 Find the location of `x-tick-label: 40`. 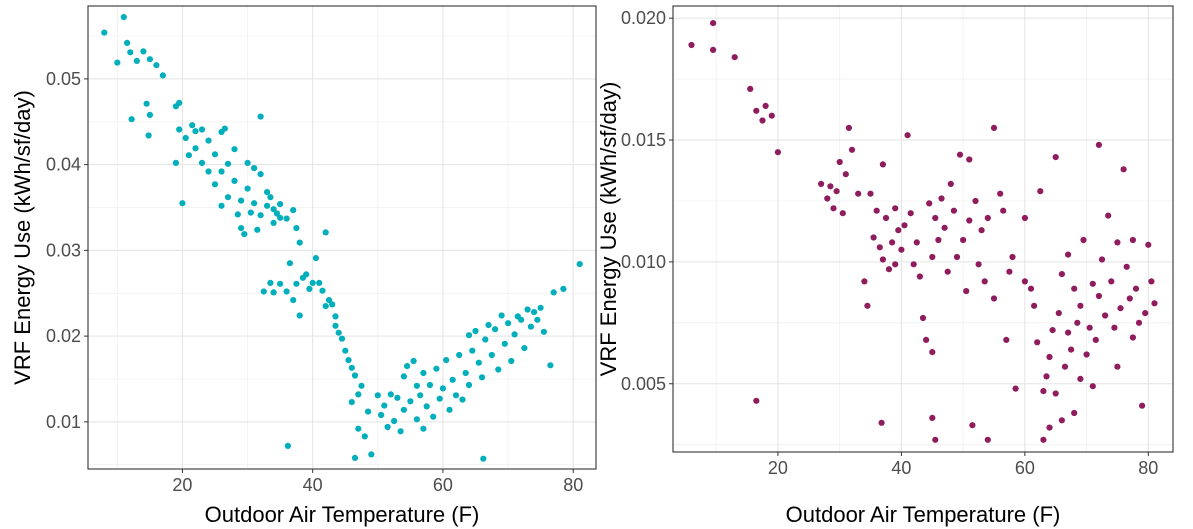

x-tick-label: 40 is located at coordinates (313, 485).